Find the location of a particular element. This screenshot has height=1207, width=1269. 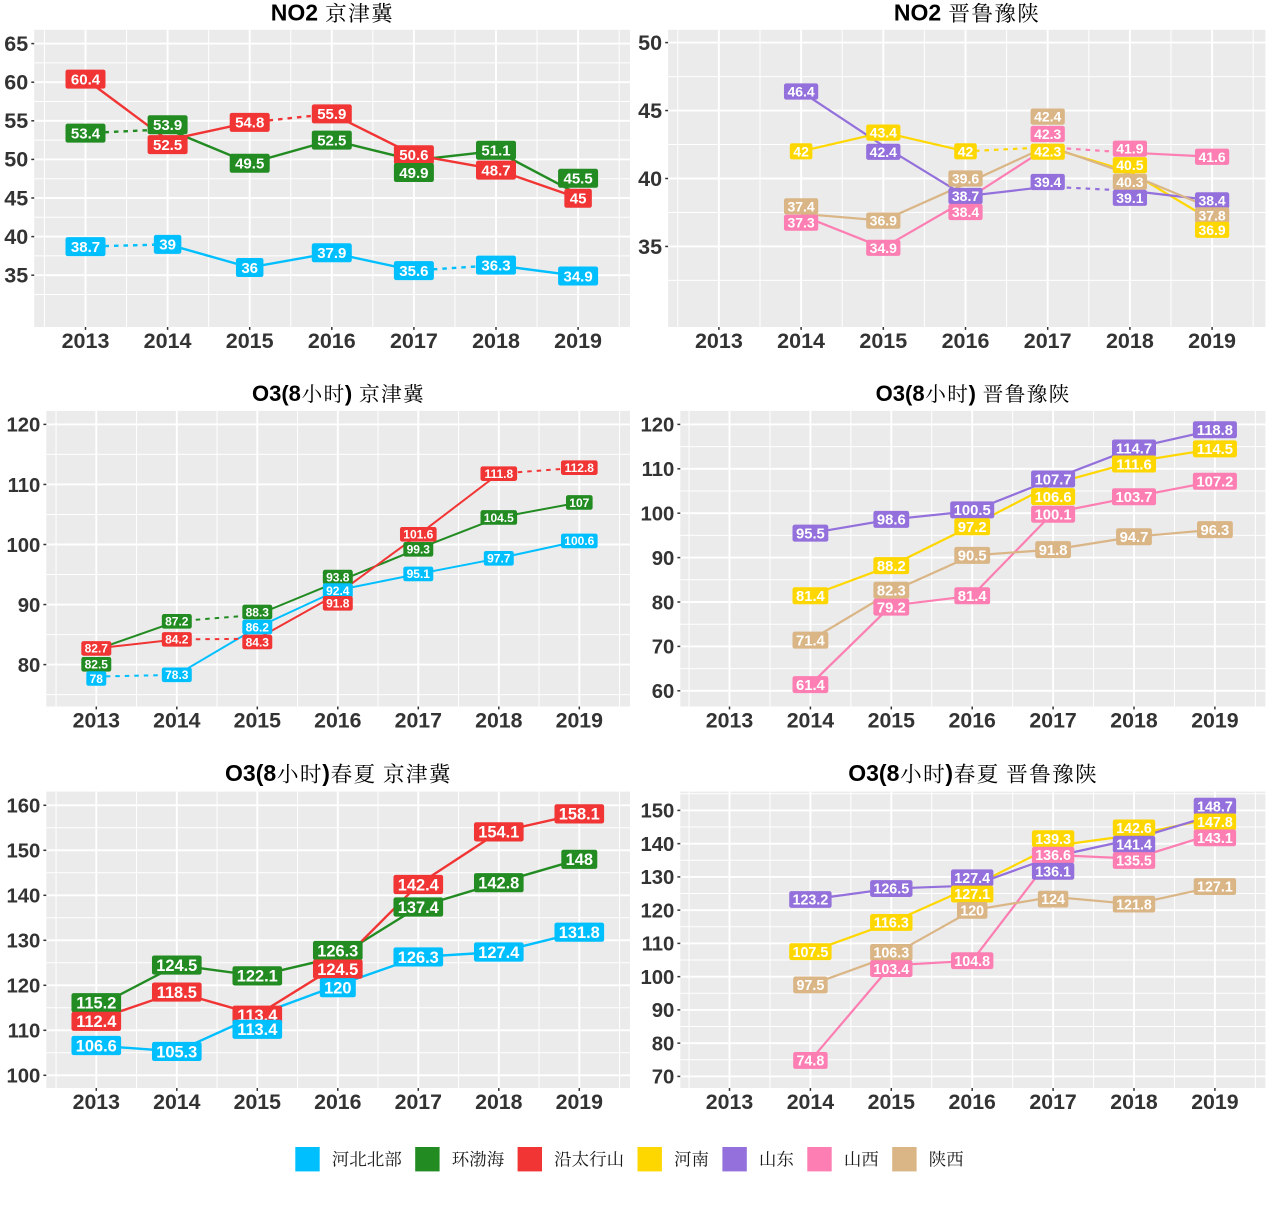

svg-text: 43.4 is located at coordinates (883, 133).